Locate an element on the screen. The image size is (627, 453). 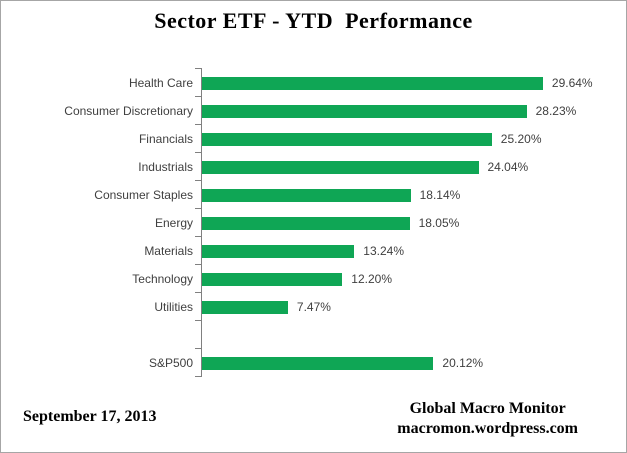
value-label: 25.20% is located at coordinates (521, 139).